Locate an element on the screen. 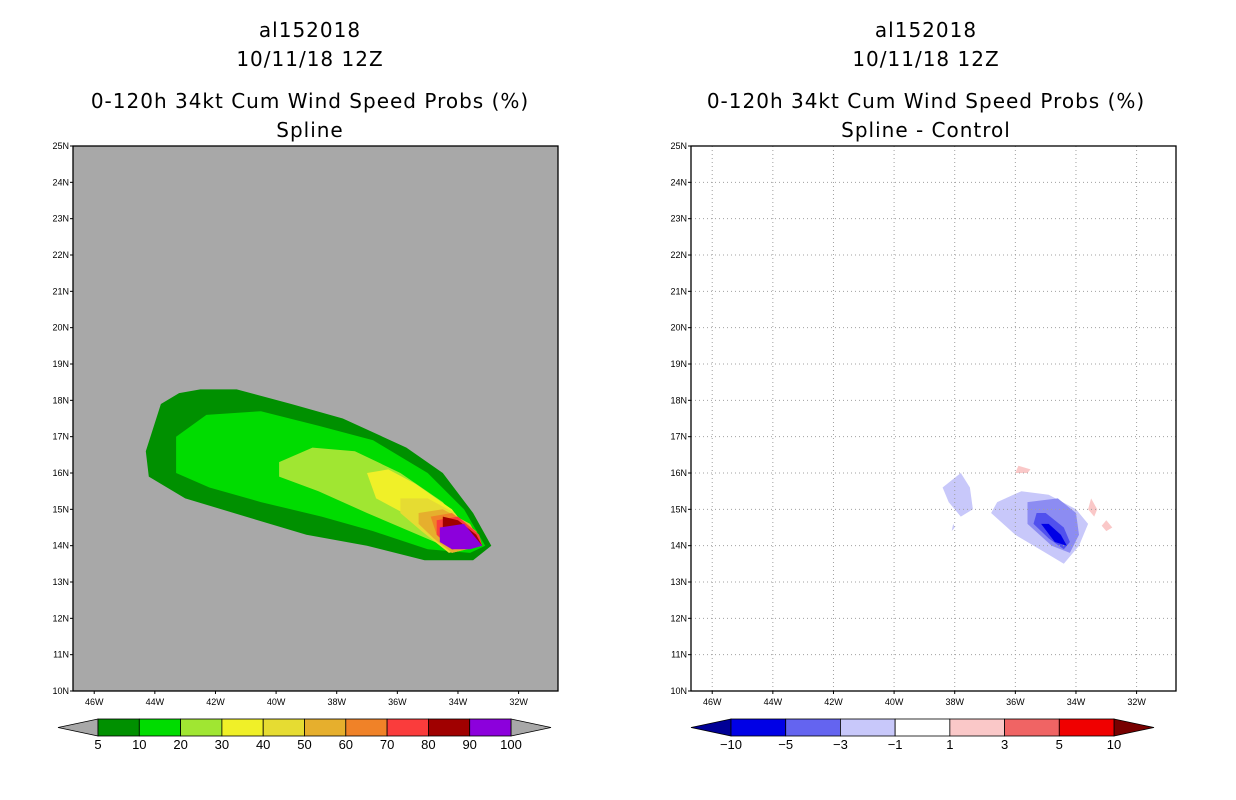 The height and width of the screenshot is (800, 1236). left-ytick-label: 23N is located at coordinates (60, 219).